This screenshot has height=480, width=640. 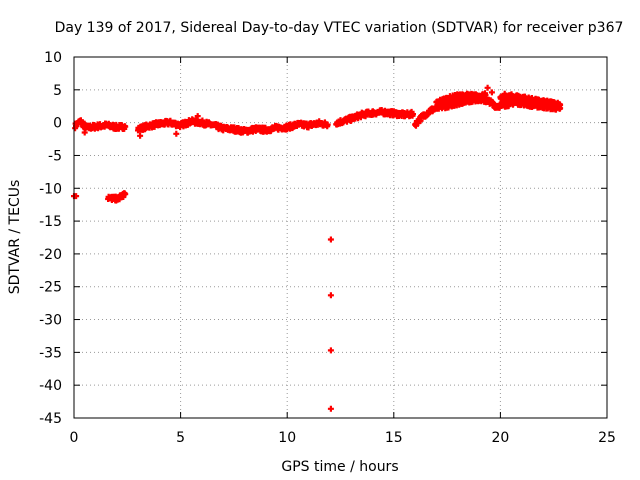 I want to click on y-tick-label: -25, so click(x=50, y=288).